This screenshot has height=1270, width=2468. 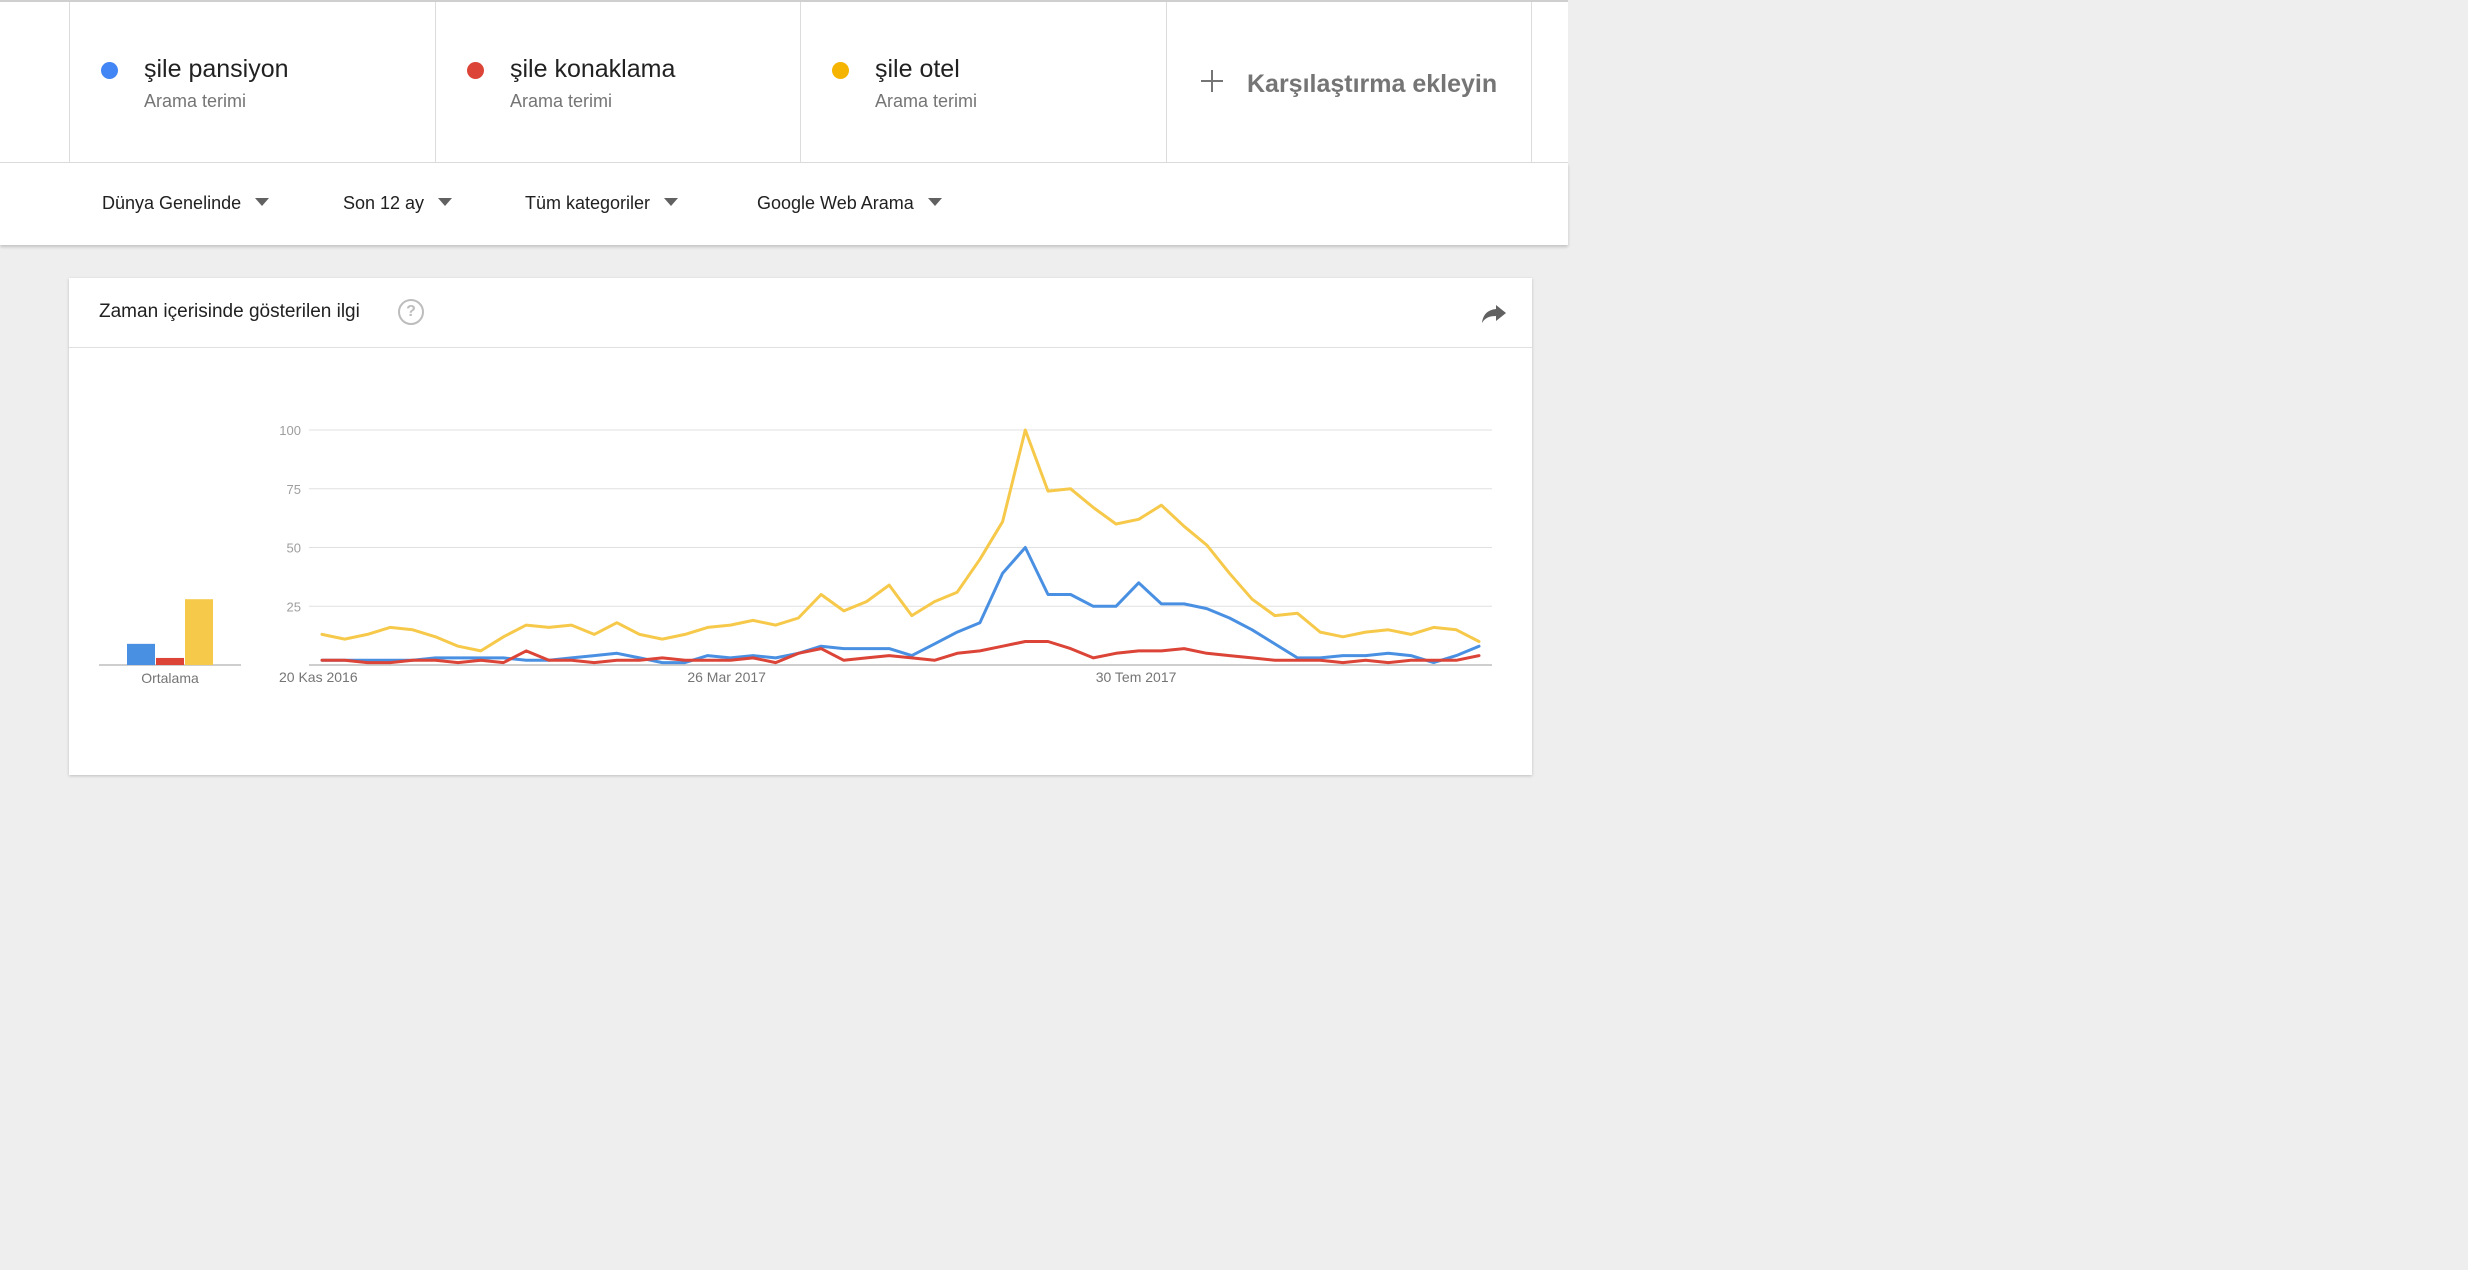 What do you see at coordinates (411, 312) in the screenshot?
I see `help-icon: ?` at bounding box center [411, 312].